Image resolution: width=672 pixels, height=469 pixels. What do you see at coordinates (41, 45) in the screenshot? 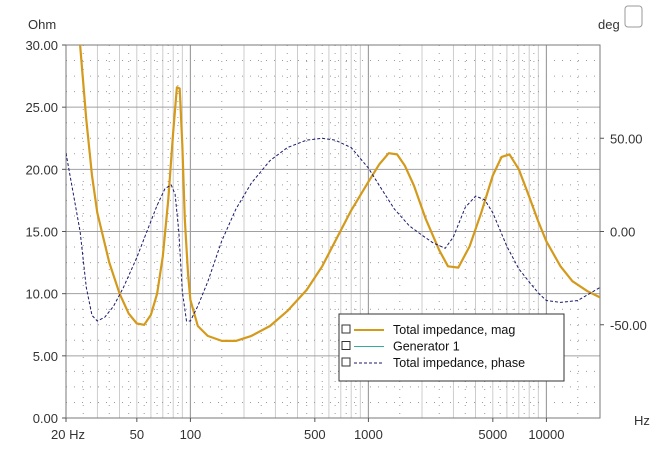
I see `y-left-tick-label: 30.00` at bounding box center [41, 45].